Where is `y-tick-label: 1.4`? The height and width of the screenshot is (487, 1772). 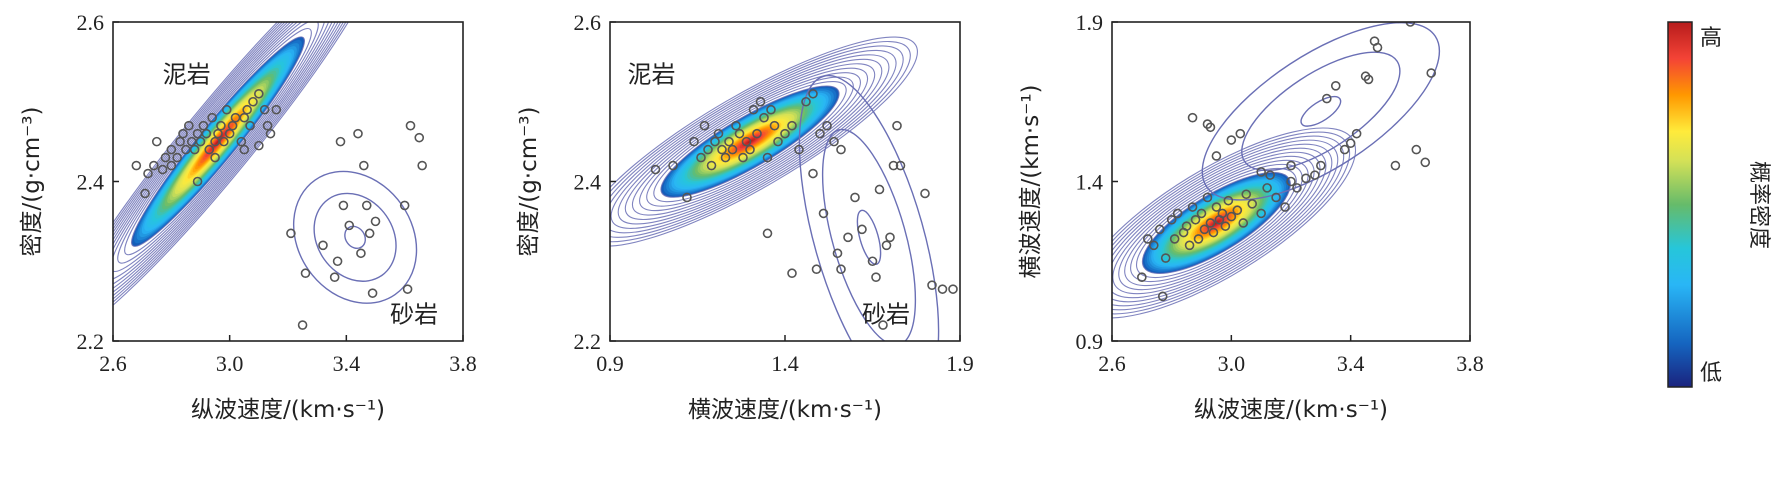 y-tick-label: 1.4 is located at coordinates (1090, 182).